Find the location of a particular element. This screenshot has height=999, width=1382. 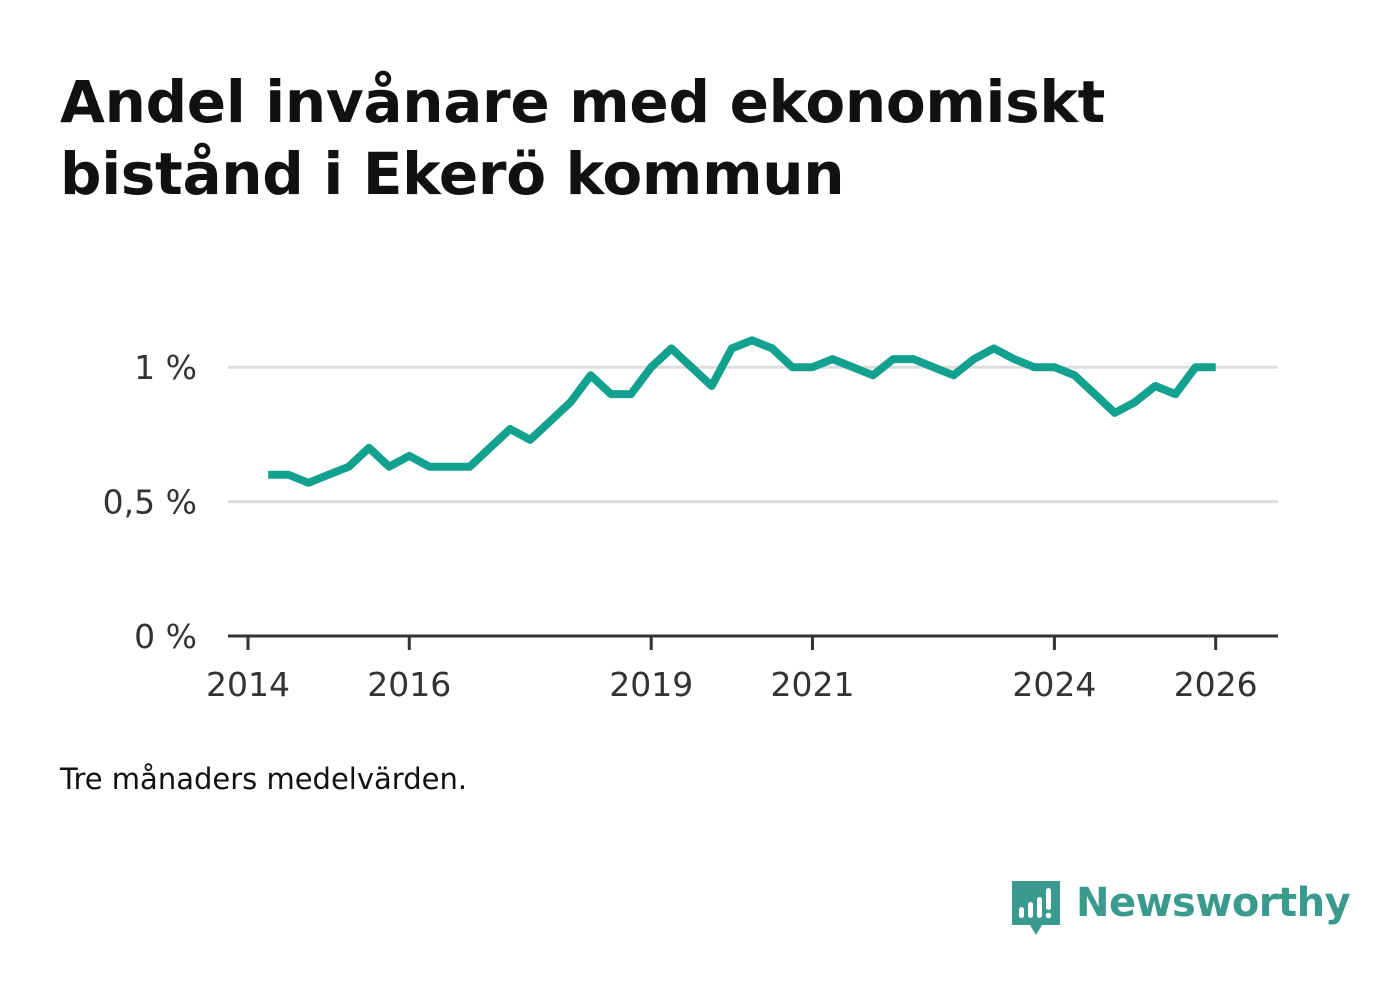

series-line is located at coordinates (742, 411).